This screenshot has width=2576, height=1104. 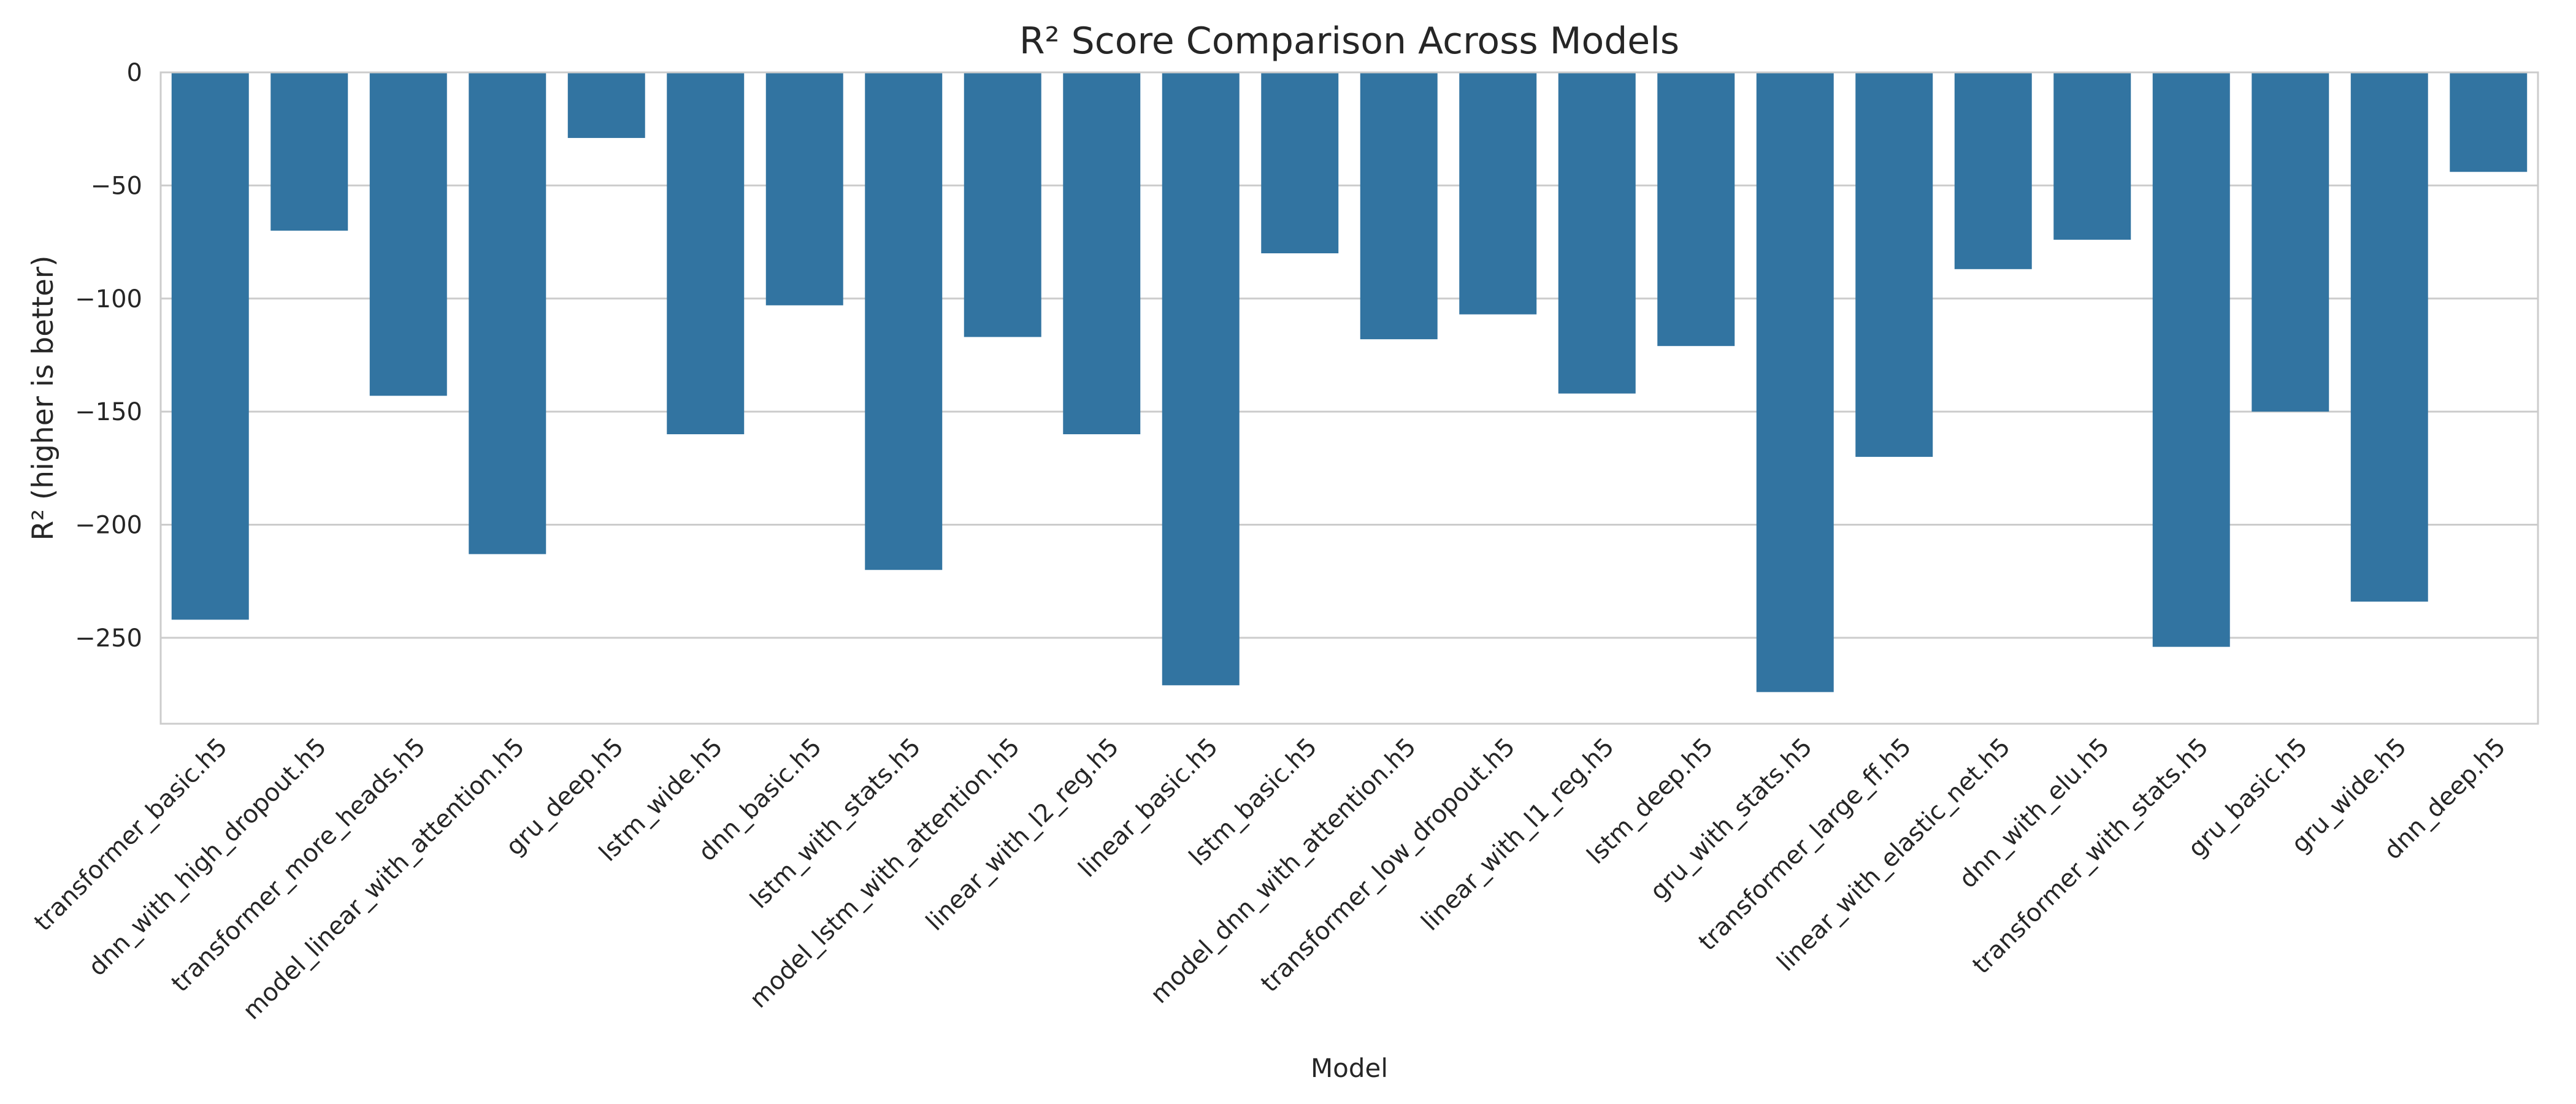 I want to click on y-axis-label: R² (higher is better), so click(x=43, y=397).